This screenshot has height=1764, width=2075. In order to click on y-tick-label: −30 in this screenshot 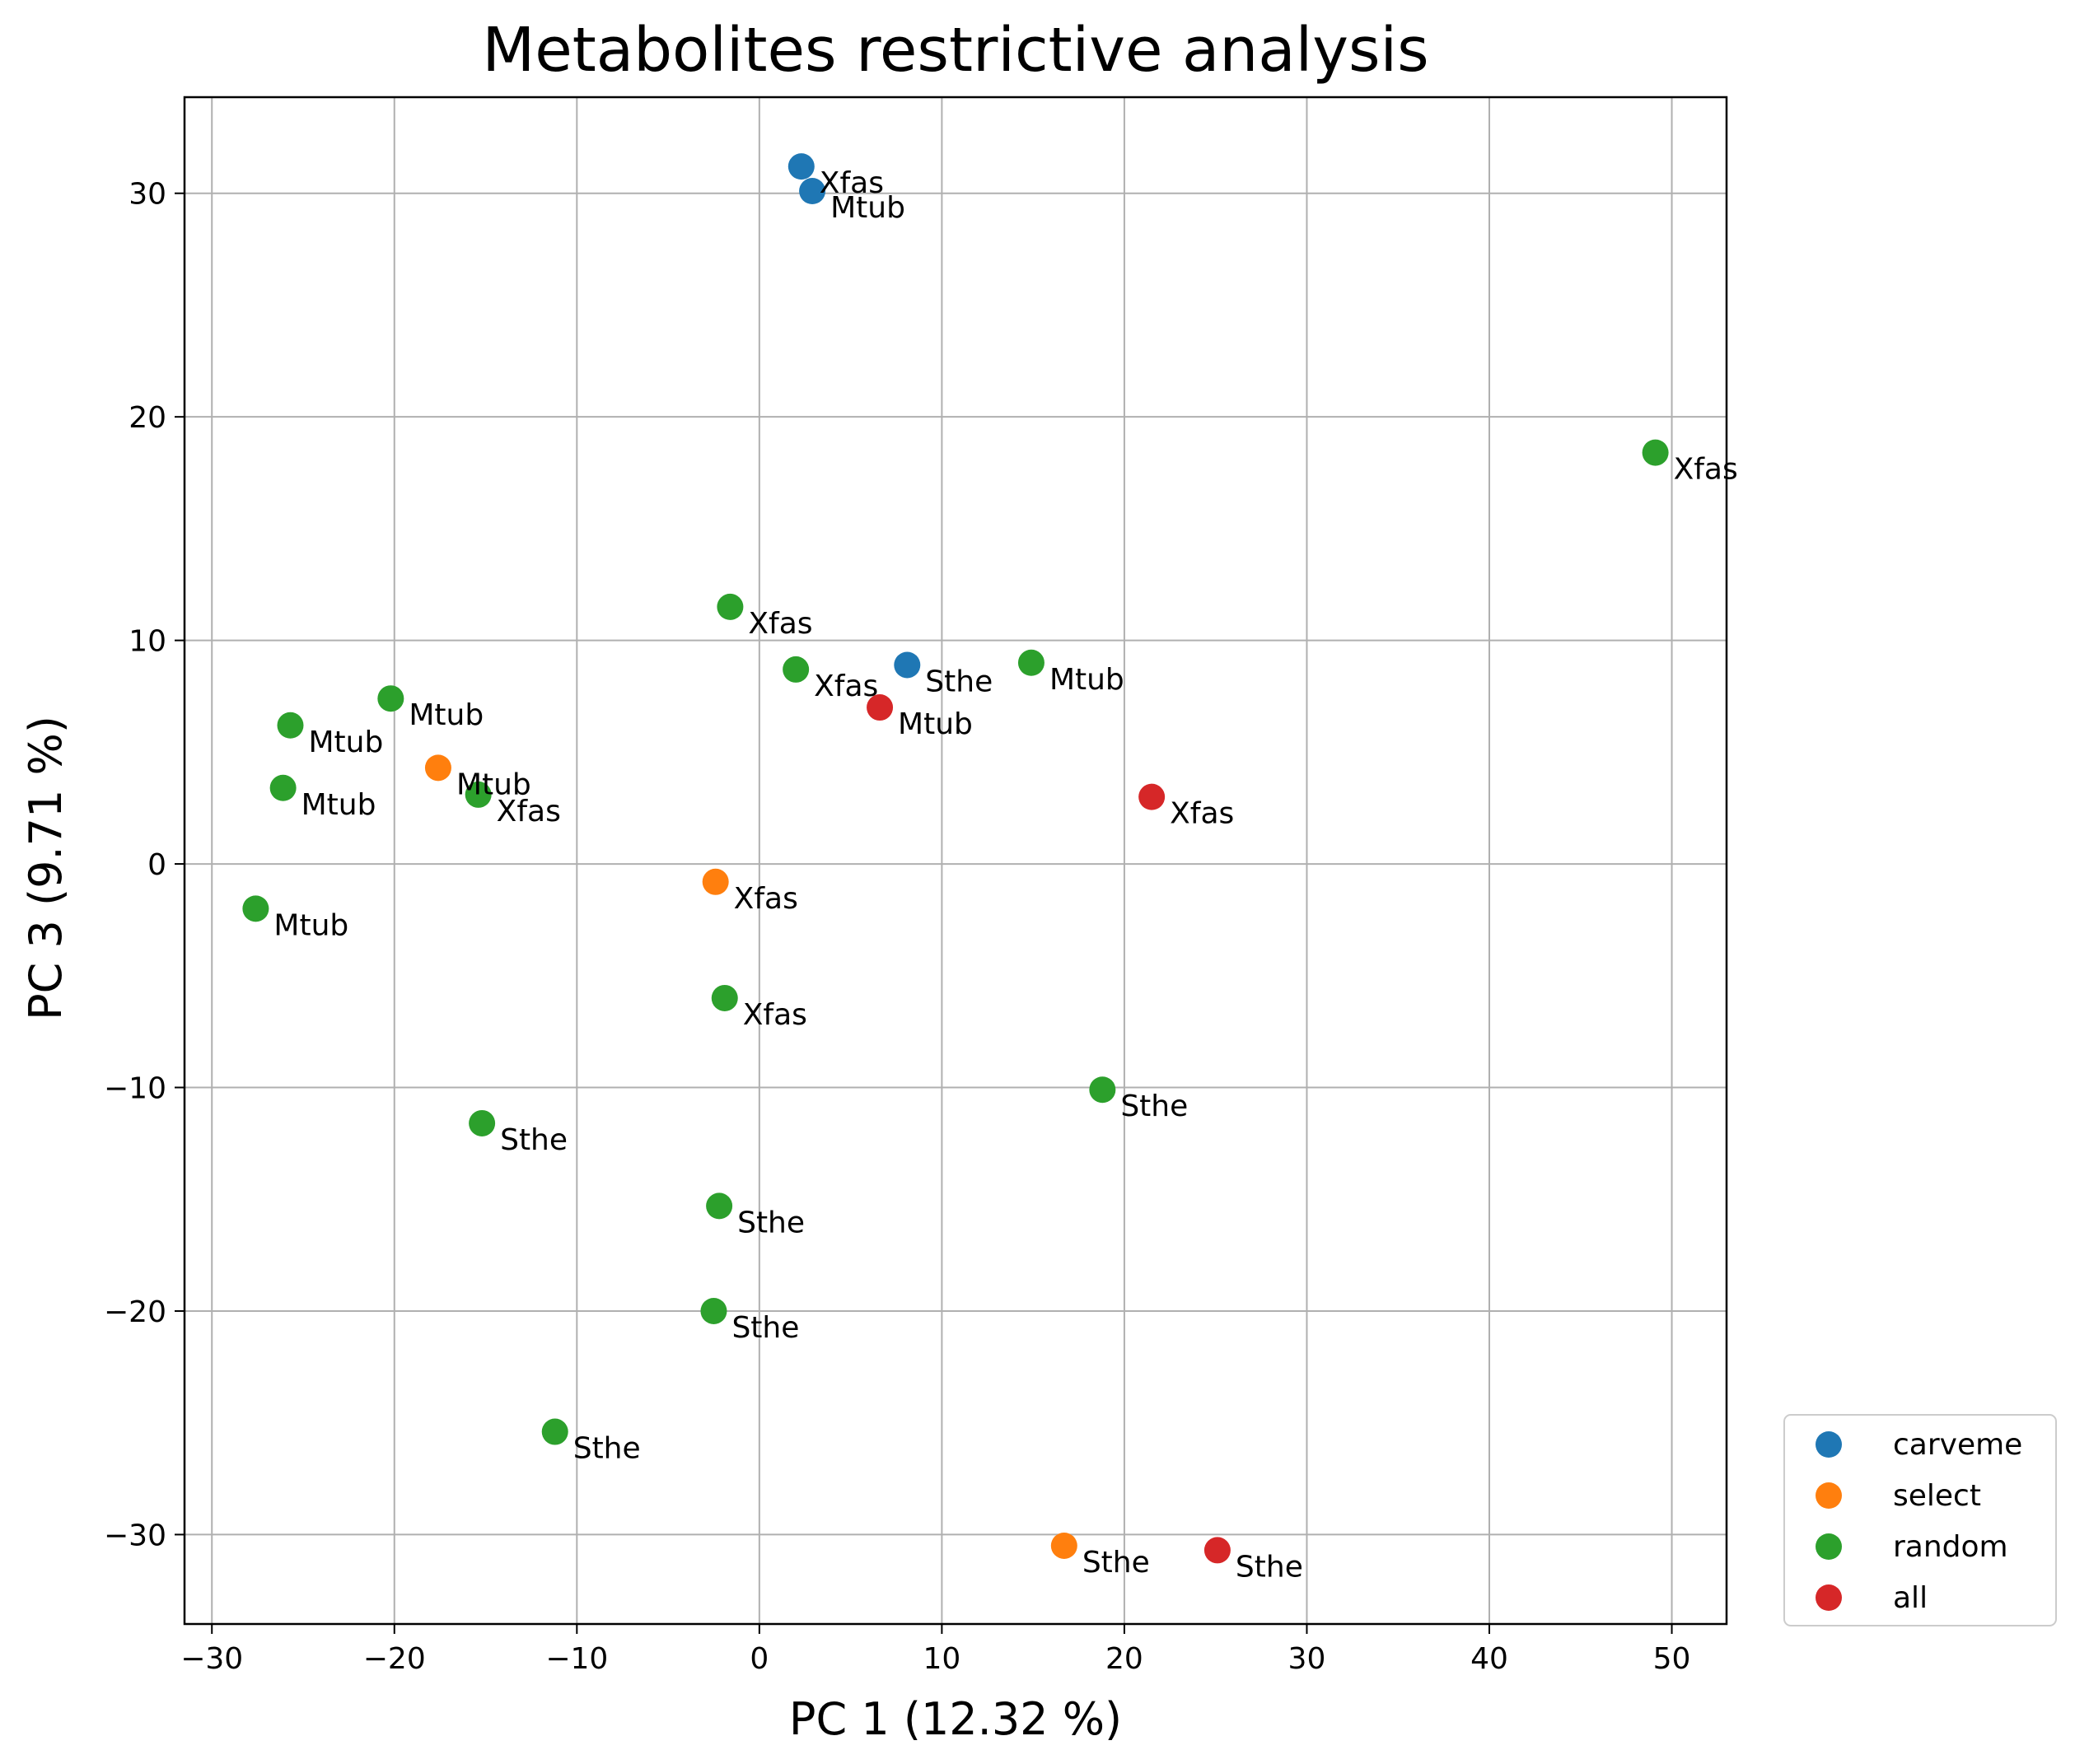, I will do `click(135, 1535)`.